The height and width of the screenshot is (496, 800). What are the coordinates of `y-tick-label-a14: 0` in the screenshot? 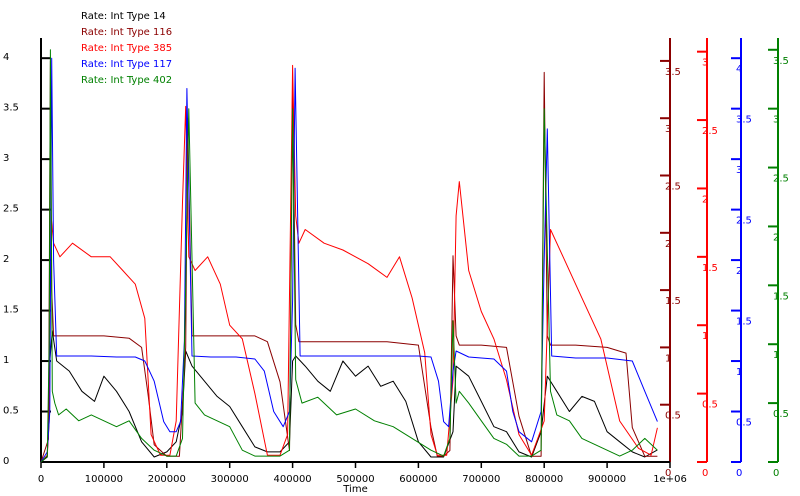 It's located at (6, 461).